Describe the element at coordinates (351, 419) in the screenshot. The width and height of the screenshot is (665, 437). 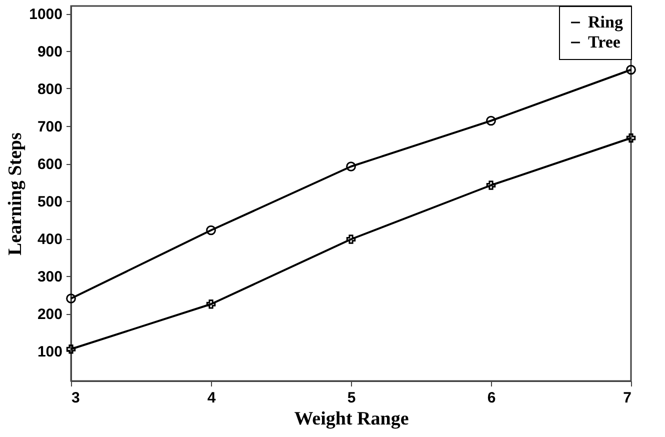
I see `x-axis-title: Weight Range` at that location.